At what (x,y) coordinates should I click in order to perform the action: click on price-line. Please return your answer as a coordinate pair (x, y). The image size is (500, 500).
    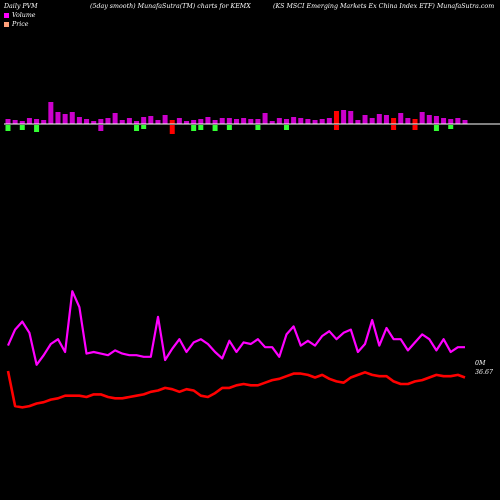
    Looking at the image, I should click on (236, 389).